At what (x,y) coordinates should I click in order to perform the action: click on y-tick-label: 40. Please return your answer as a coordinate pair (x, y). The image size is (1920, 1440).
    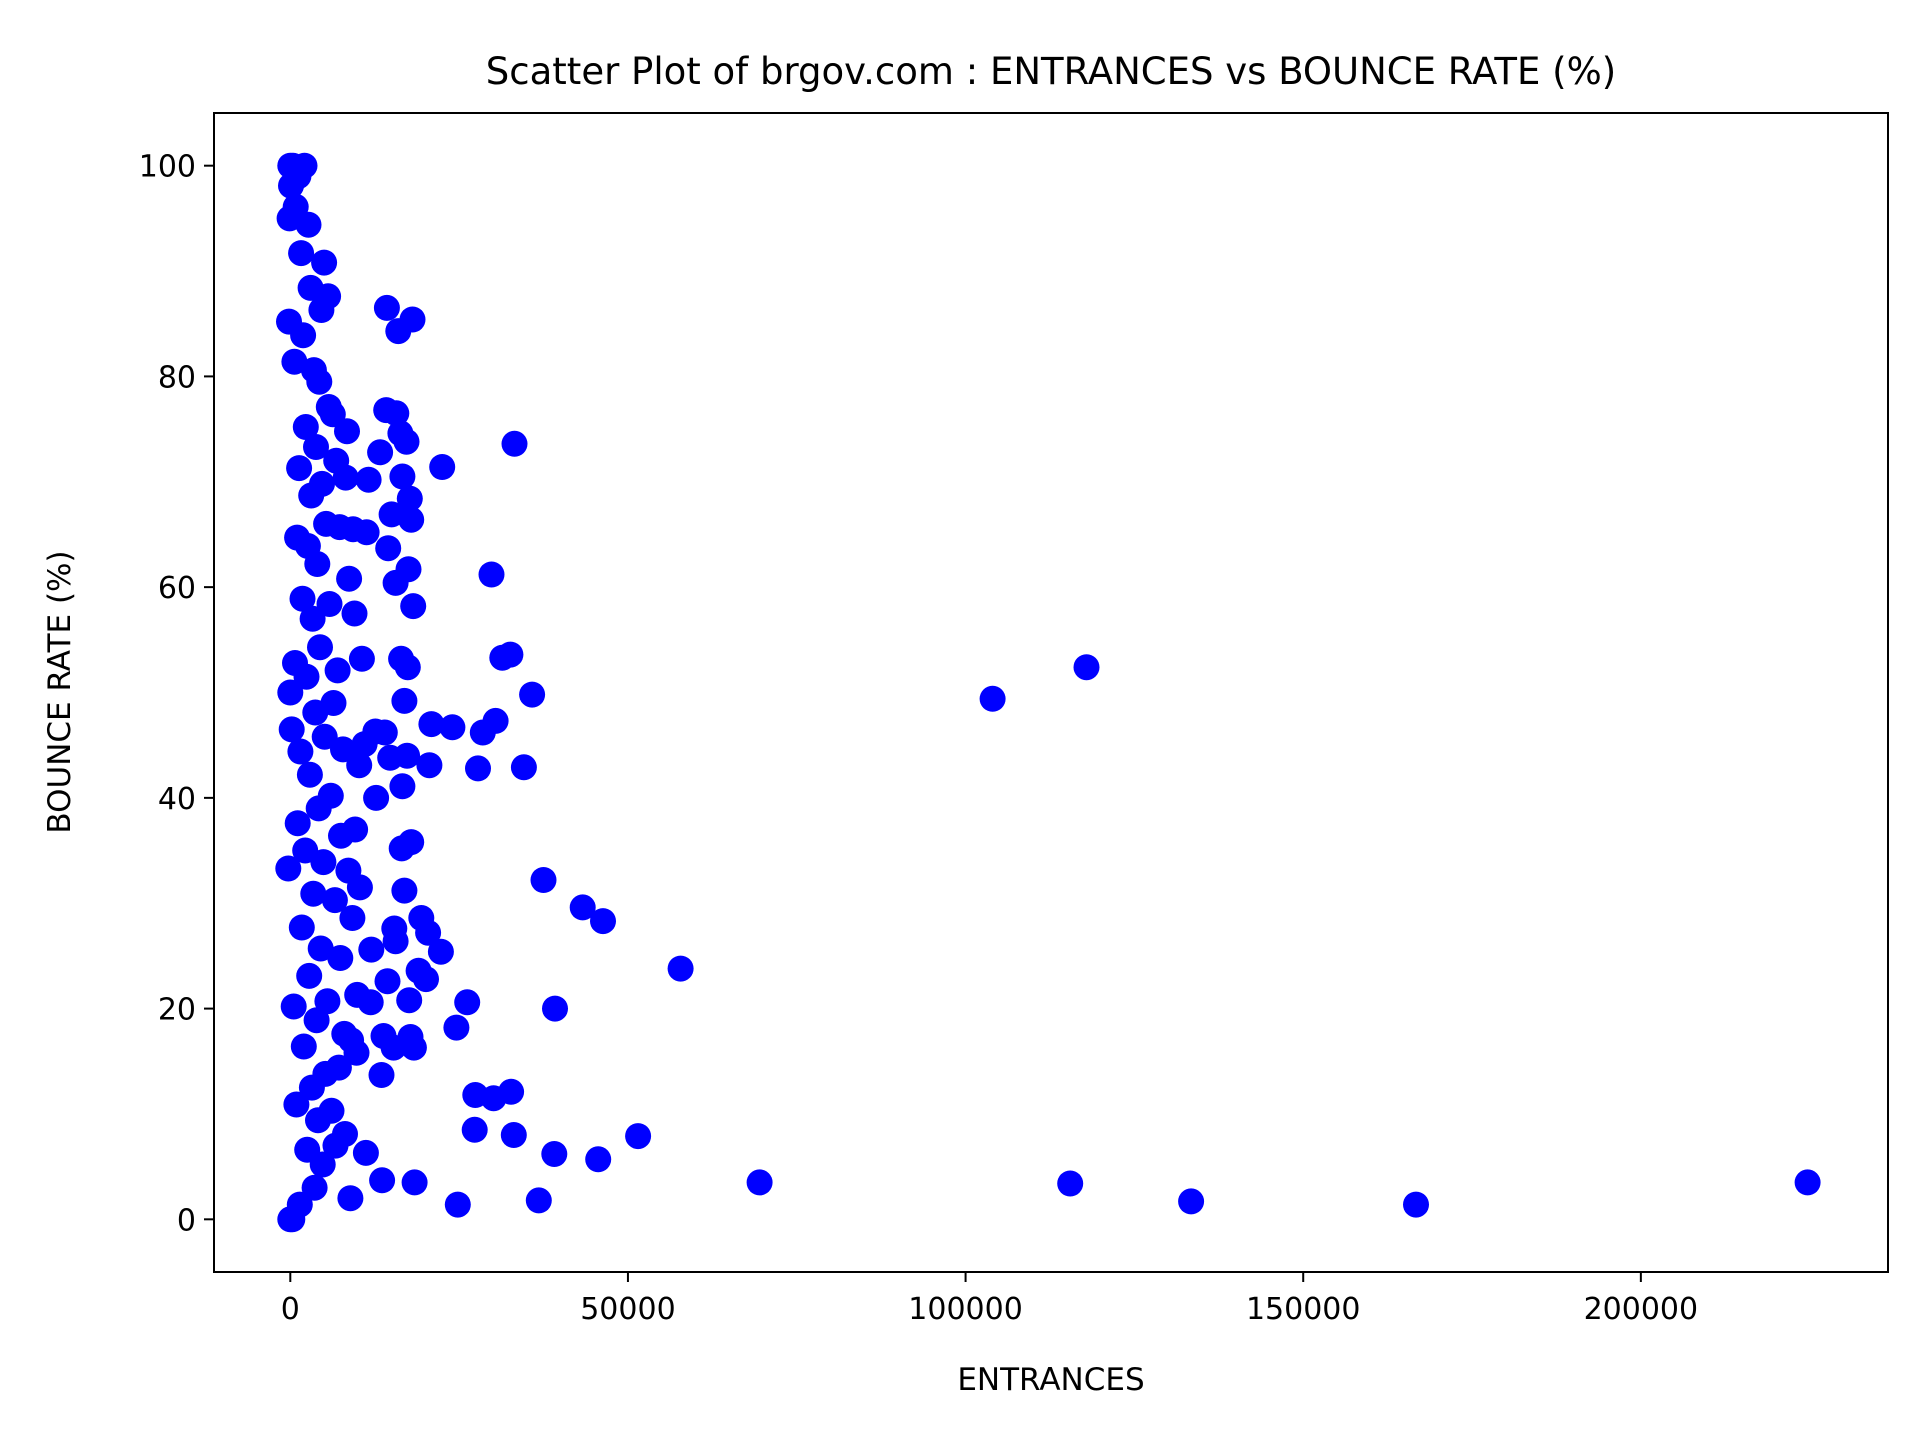
    Looking at the image, I should click on (177, 799).